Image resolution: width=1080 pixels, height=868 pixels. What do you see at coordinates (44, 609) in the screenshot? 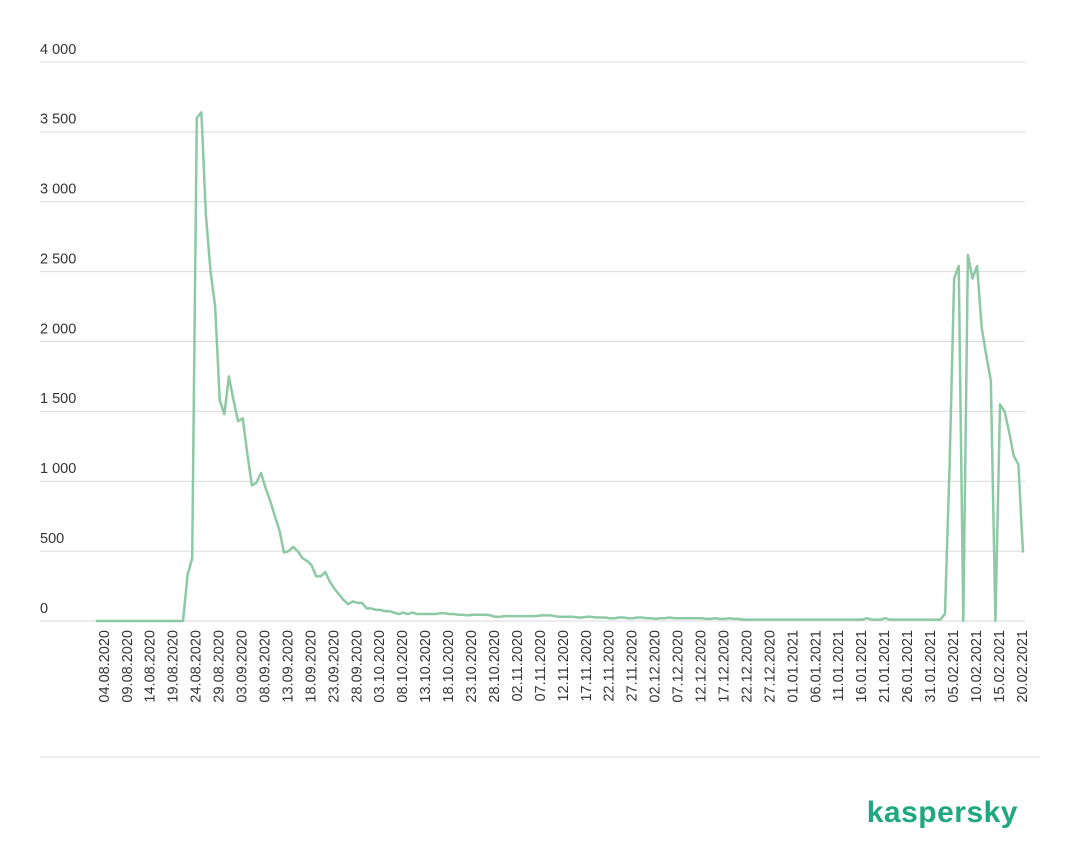
I see `y-tick-label: 0` at bounding box center [44, 609].